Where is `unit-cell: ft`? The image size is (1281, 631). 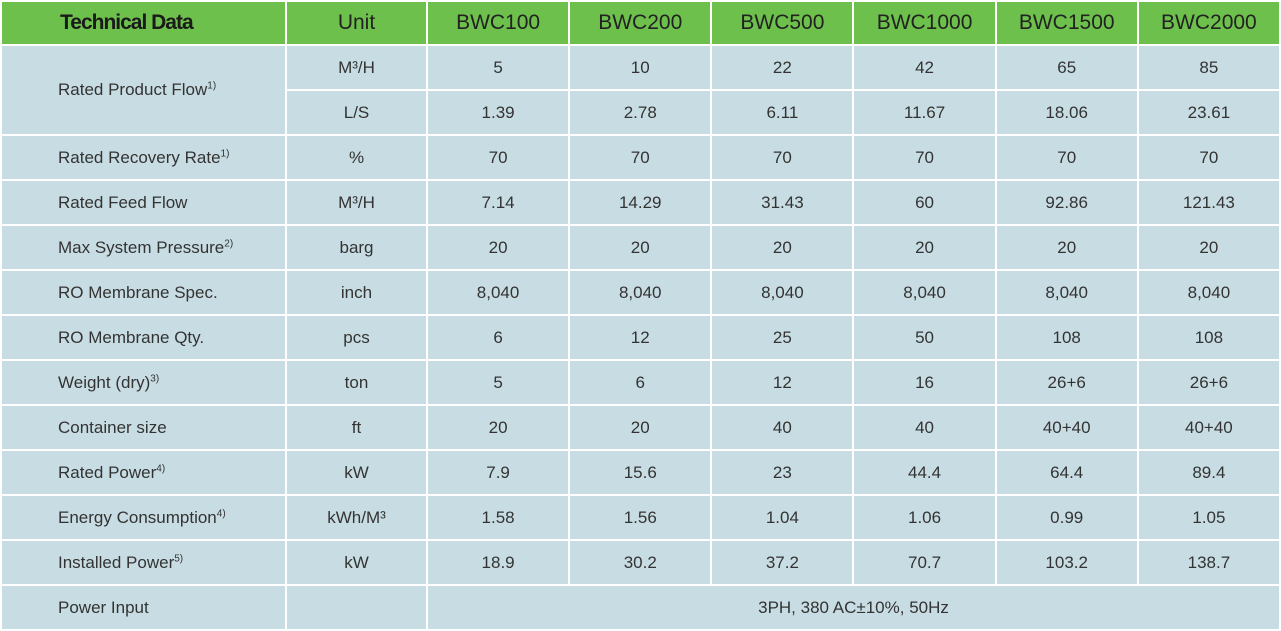
unit-cell: ft is located at coordinates (356, 427).